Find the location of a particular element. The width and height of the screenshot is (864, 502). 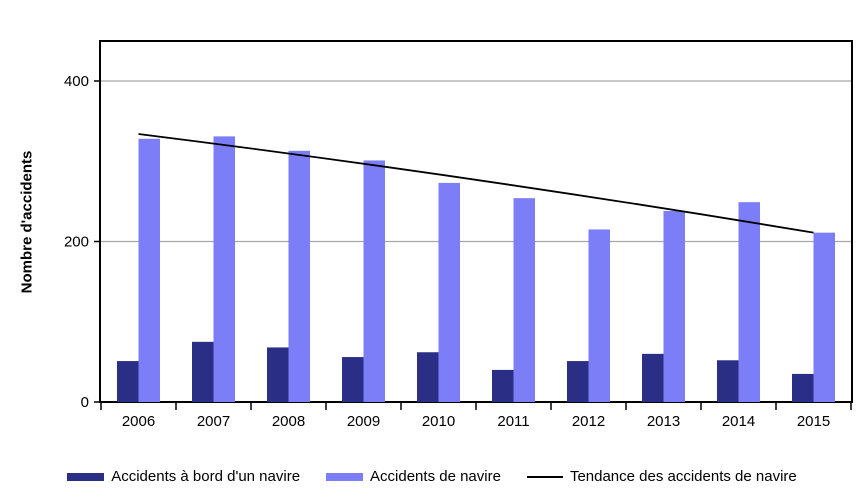

x-label-2010: 2010 is located at coordinates (438, 421).